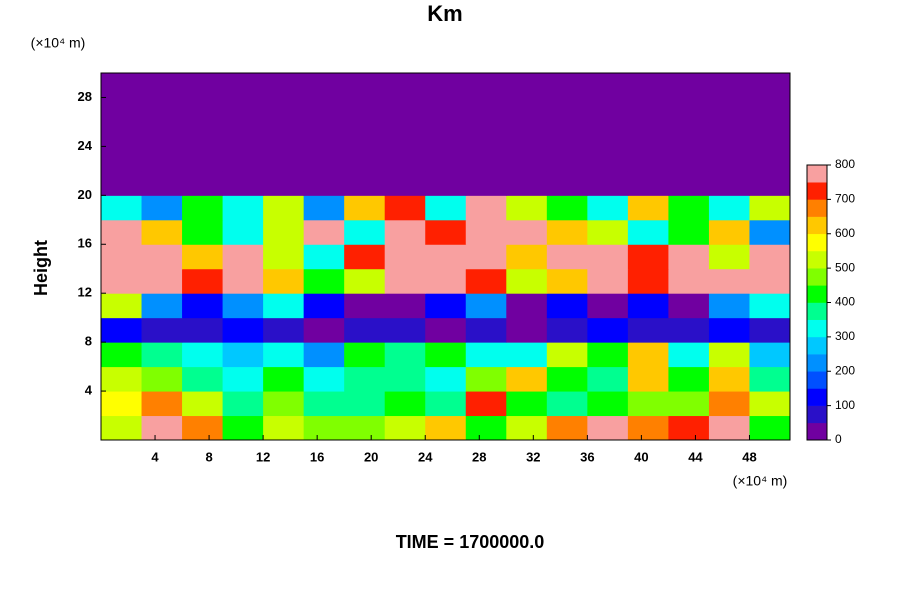 This screenshot has width=900, height=605. Describe the element at coordinates (317, 456) in the screenshot. I see `x-tick-label: 16` at that location.